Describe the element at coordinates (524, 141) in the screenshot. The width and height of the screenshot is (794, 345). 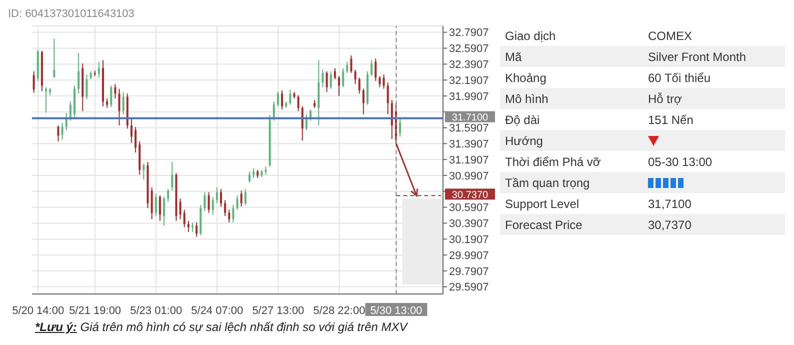
I see `text: Hướng` at that location.